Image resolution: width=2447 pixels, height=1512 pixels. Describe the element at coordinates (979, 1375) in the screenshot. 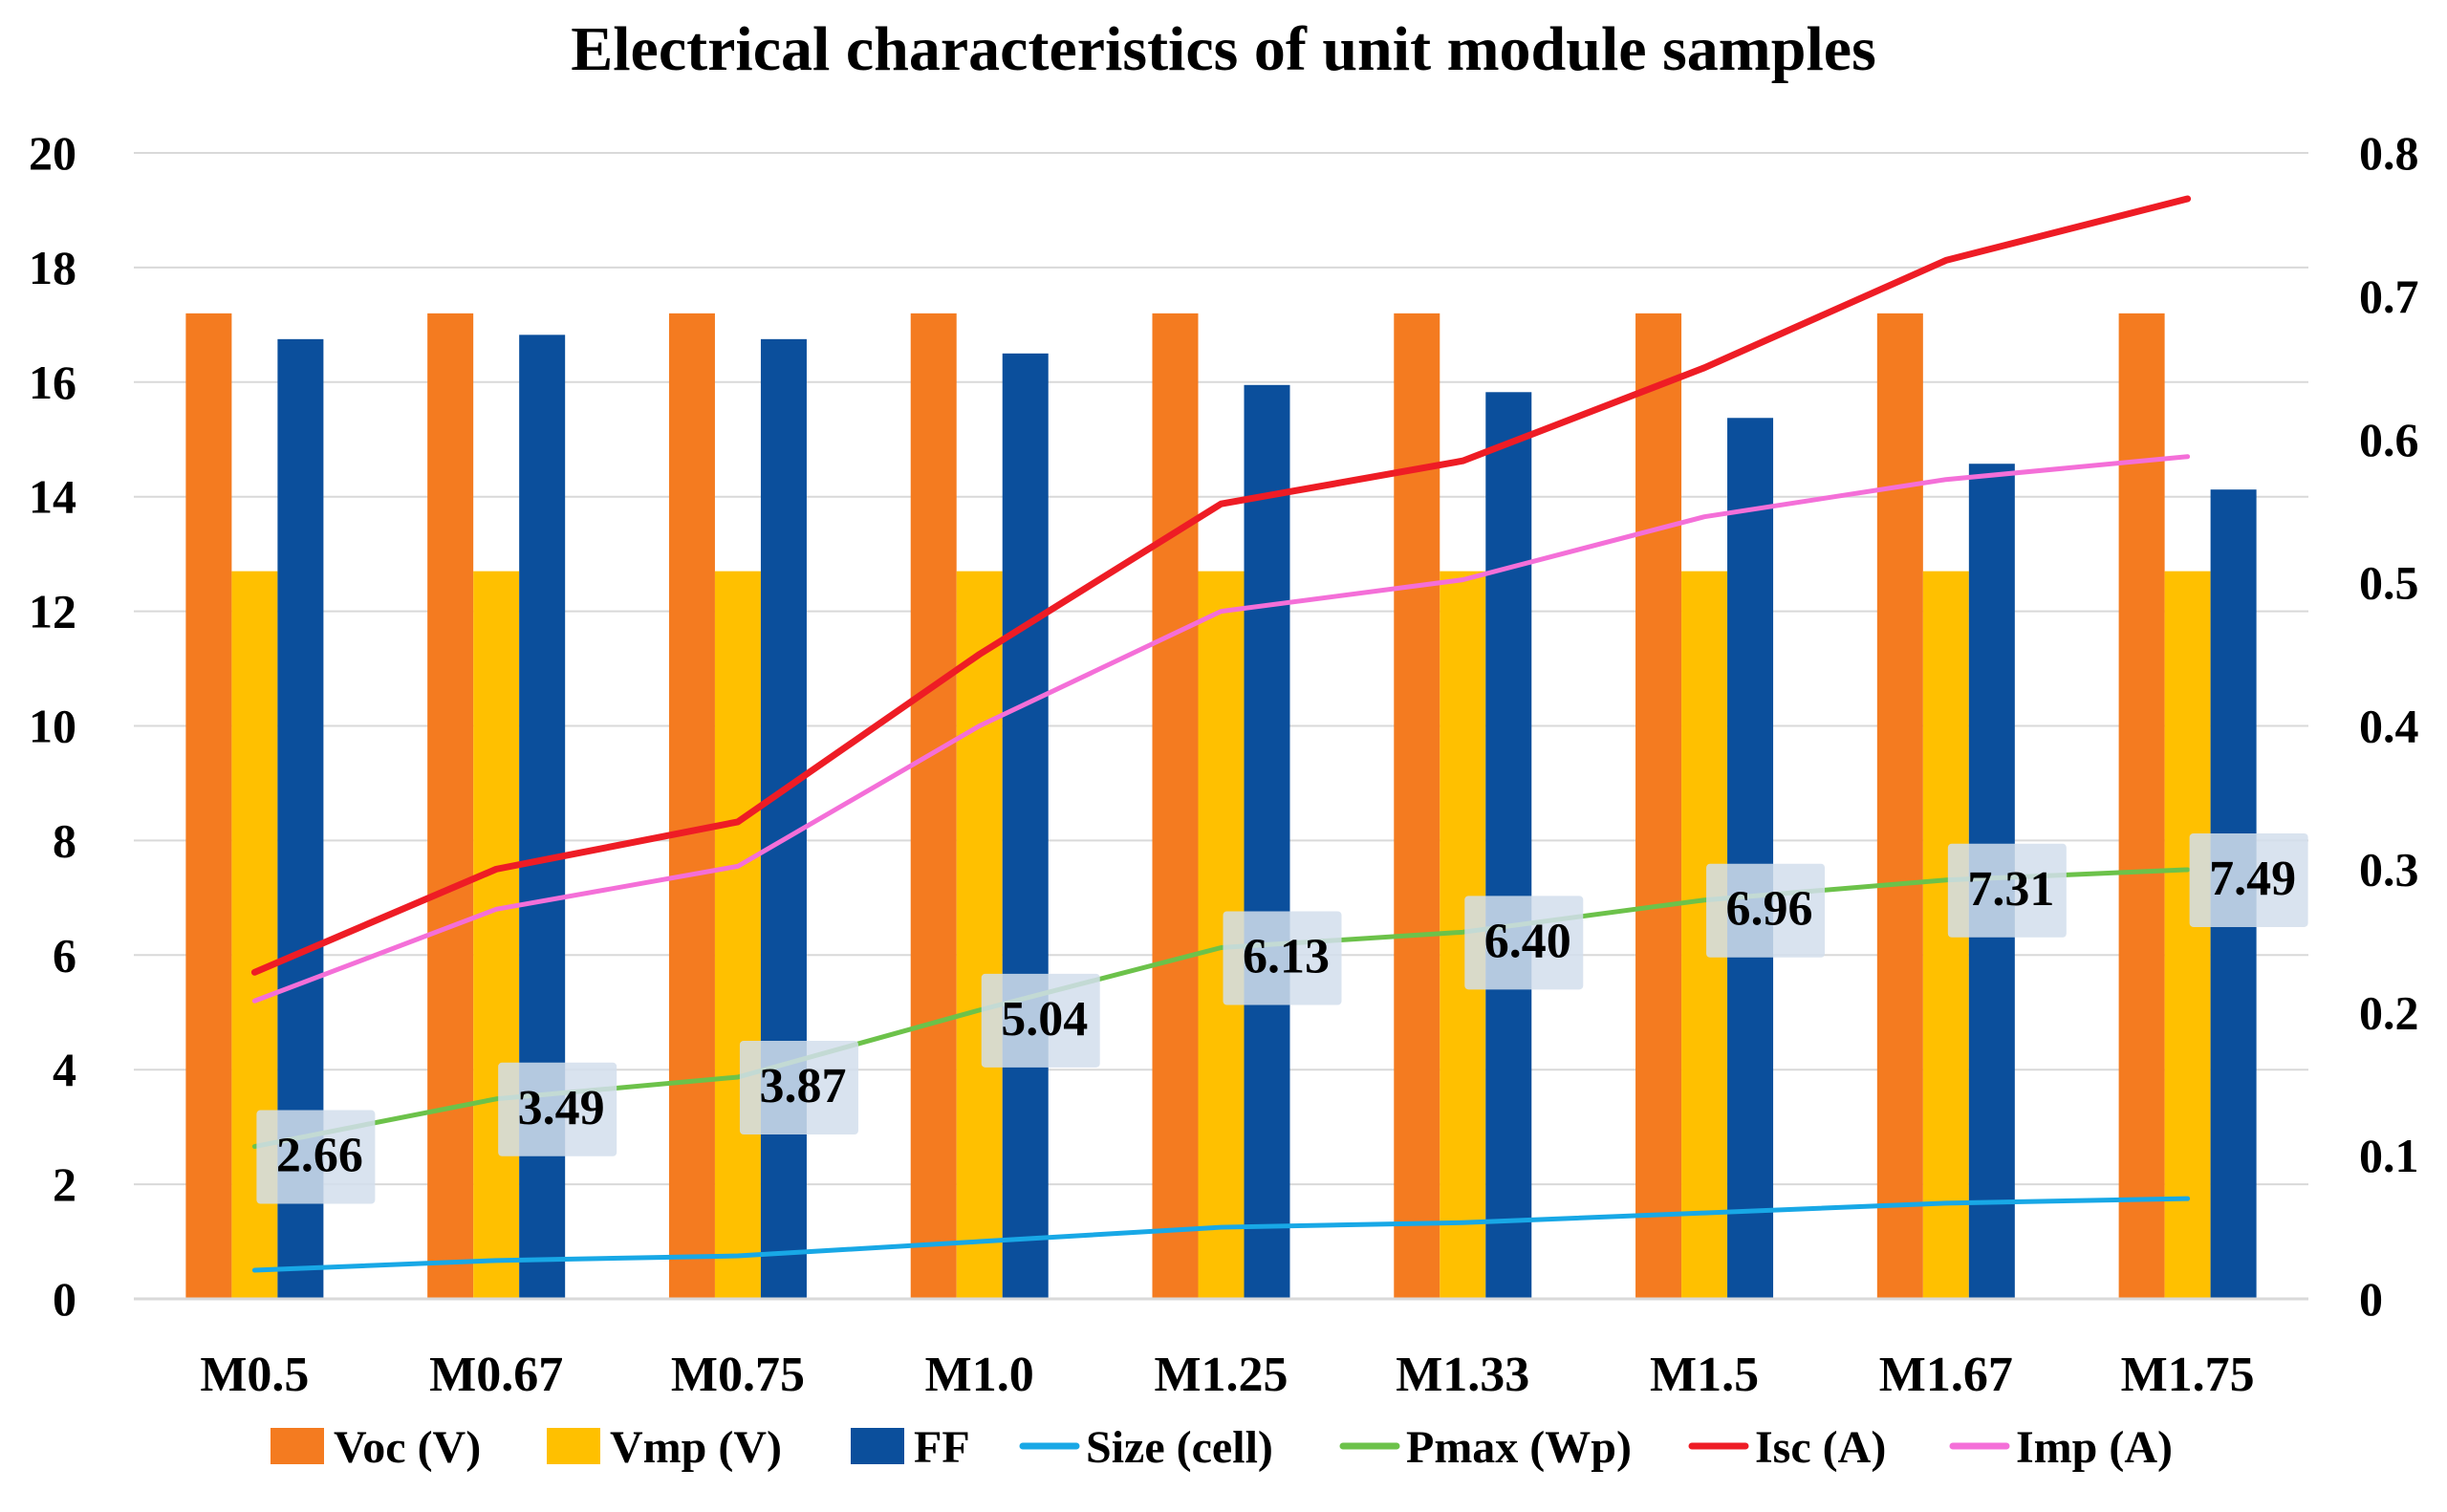

I see `category-label: M1.0` at that location.